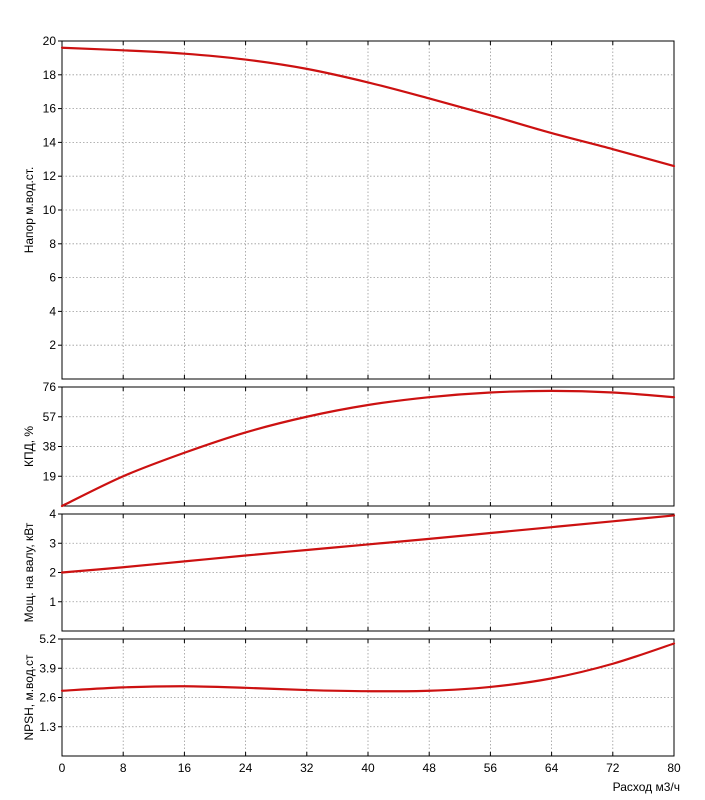  Describe the element at coordinates (185, 768) in the screenshot. I see `x-tick-label: 16` at that location.